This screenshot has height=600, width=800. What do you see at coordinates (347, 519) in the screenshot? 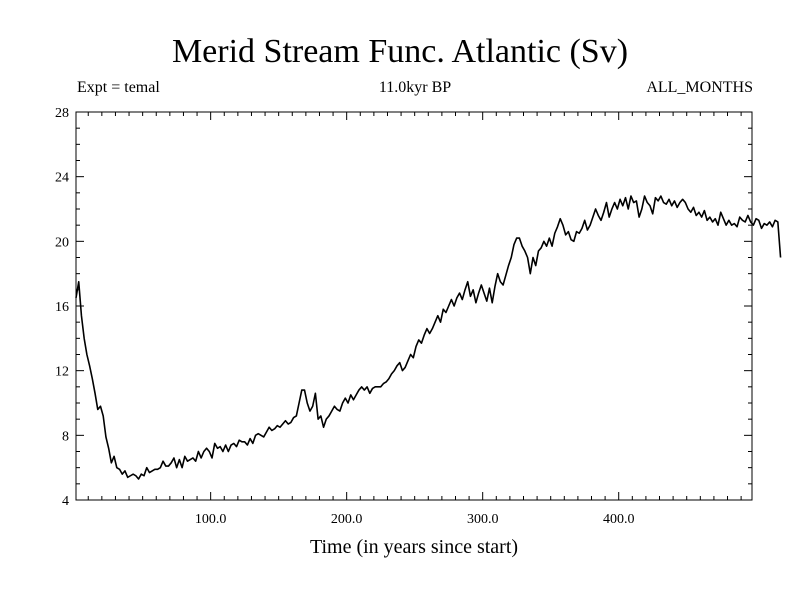
I see `x-tick-label: 200.0` at bounding box center [347, 519].